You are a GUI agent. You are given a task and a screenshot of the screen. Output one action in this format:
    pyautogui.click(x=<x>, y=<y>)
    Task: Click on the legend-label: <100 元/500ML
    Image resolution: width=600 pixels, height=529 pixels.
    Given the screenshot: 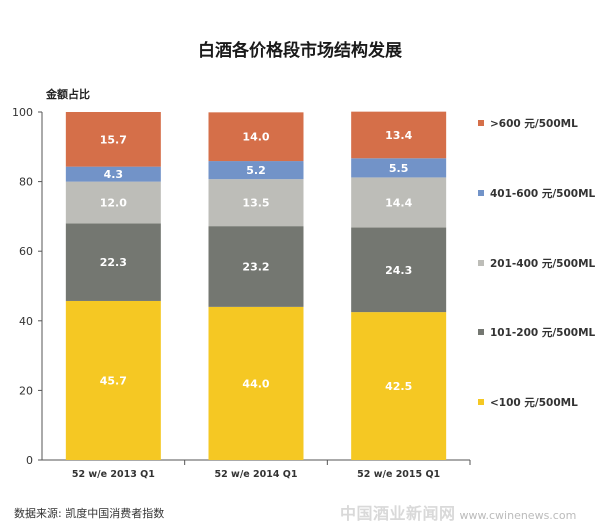 What is the action you would take?
    pyautogui.click(x=534, y=403)
    